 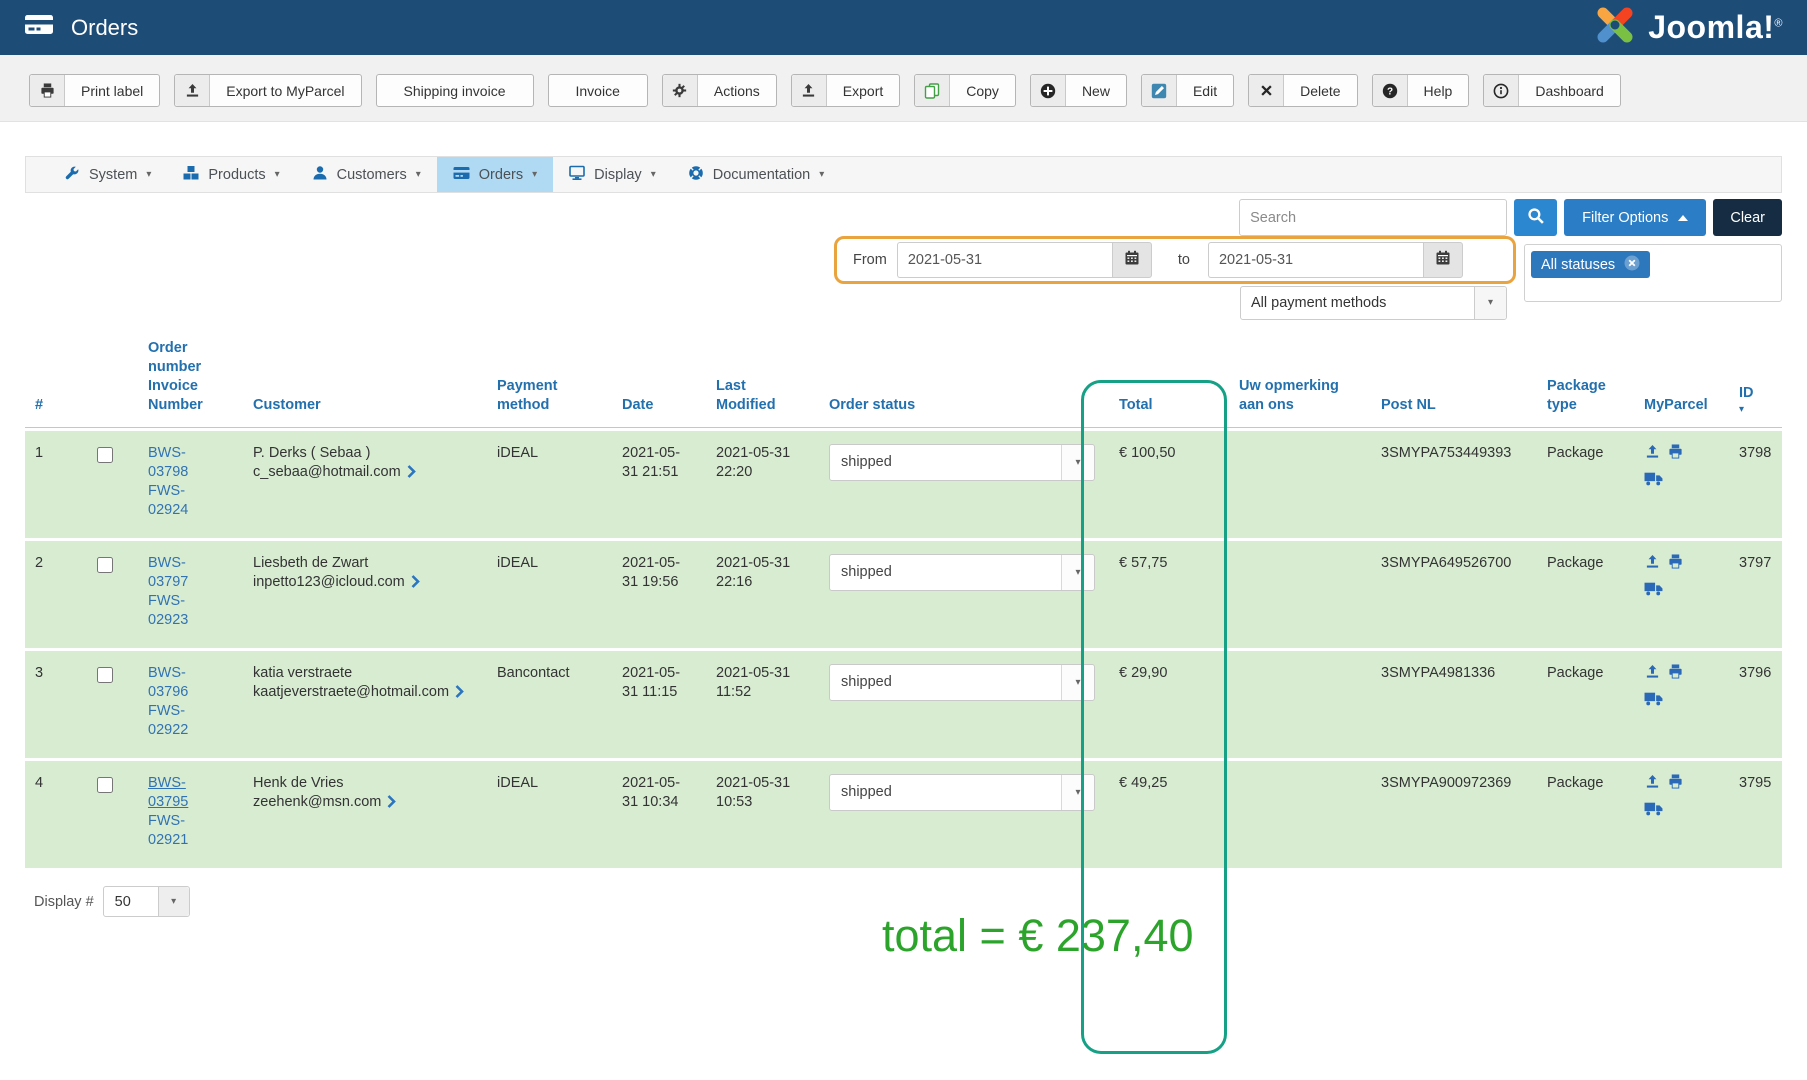 What do you see at coordinates (231, 174) in the screenshot?
I see `nav-item-products: Products ▾` at bounding box center [231, 174].